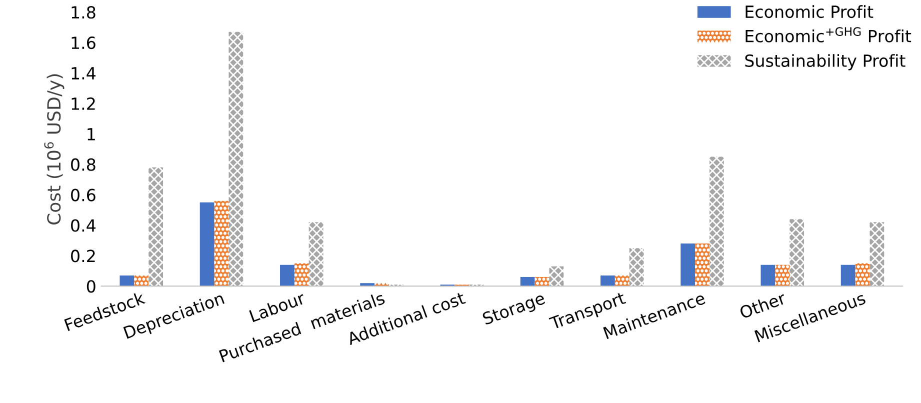  What do you see at coordinates (829, 34) in the screenshot?
I see `legend-label: Economic$^{+GHG}$ Profit` at bounding box center [829, 34].